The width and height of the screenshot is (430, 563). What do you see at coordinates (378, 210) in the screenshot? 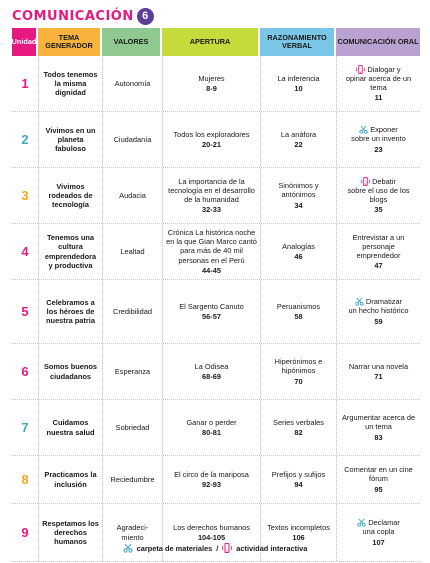
I see `com-page: 35` at bounding box center [378, 210].